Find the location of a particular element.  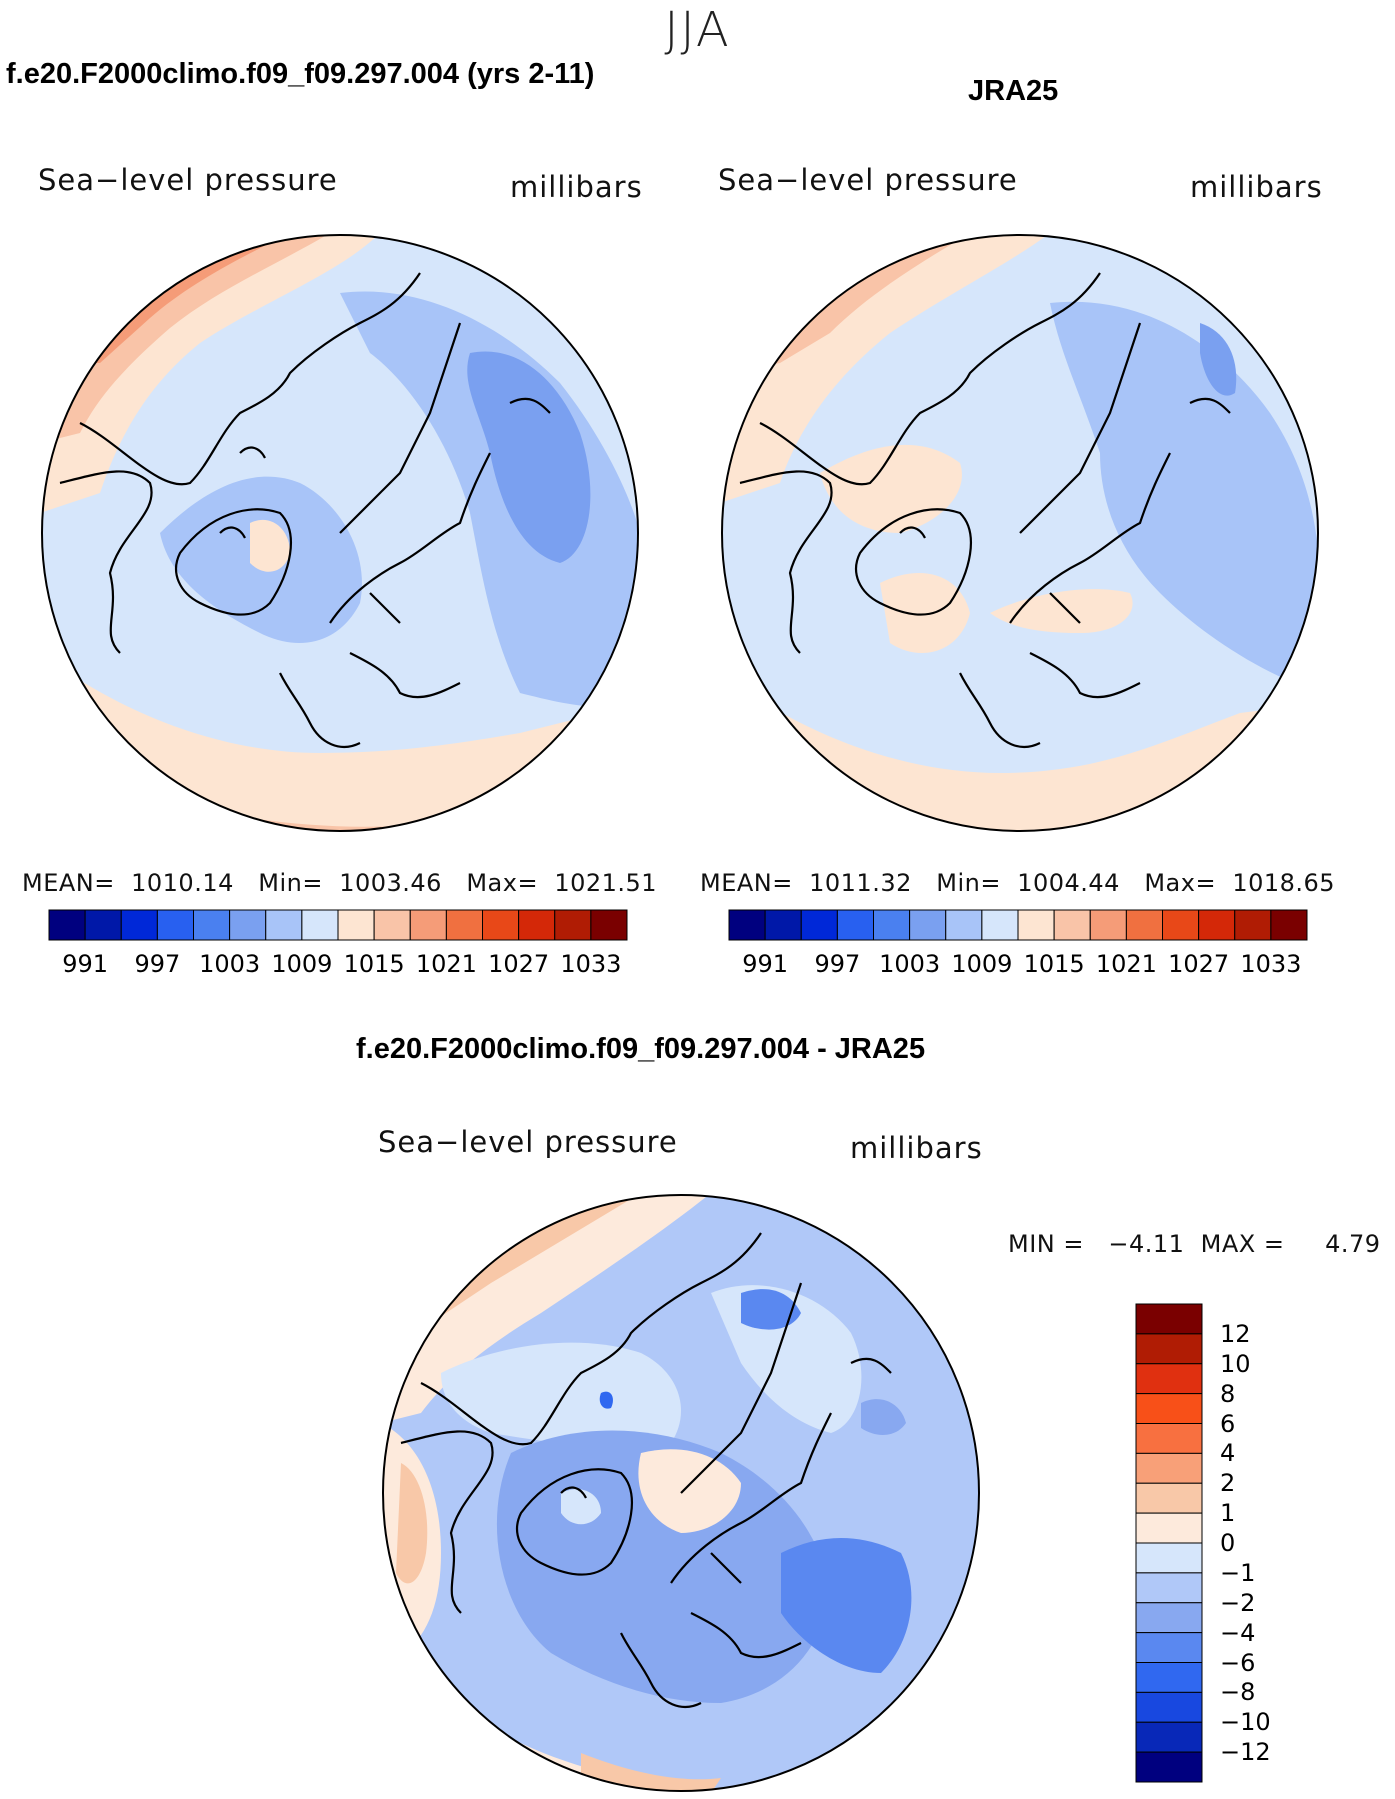

panel2-variable: Sea−level pressure is located at coordinates (868, 180).